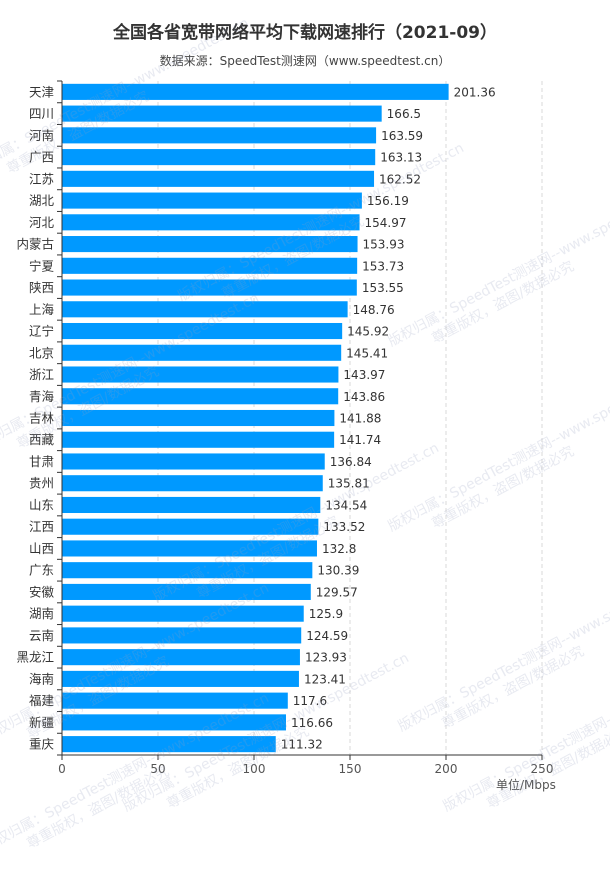 The width and height of the screenshot is (610, 872). Describe the element at coordinates (364, 375) in the screenshot. I see `value-label: 143.97` at that location.